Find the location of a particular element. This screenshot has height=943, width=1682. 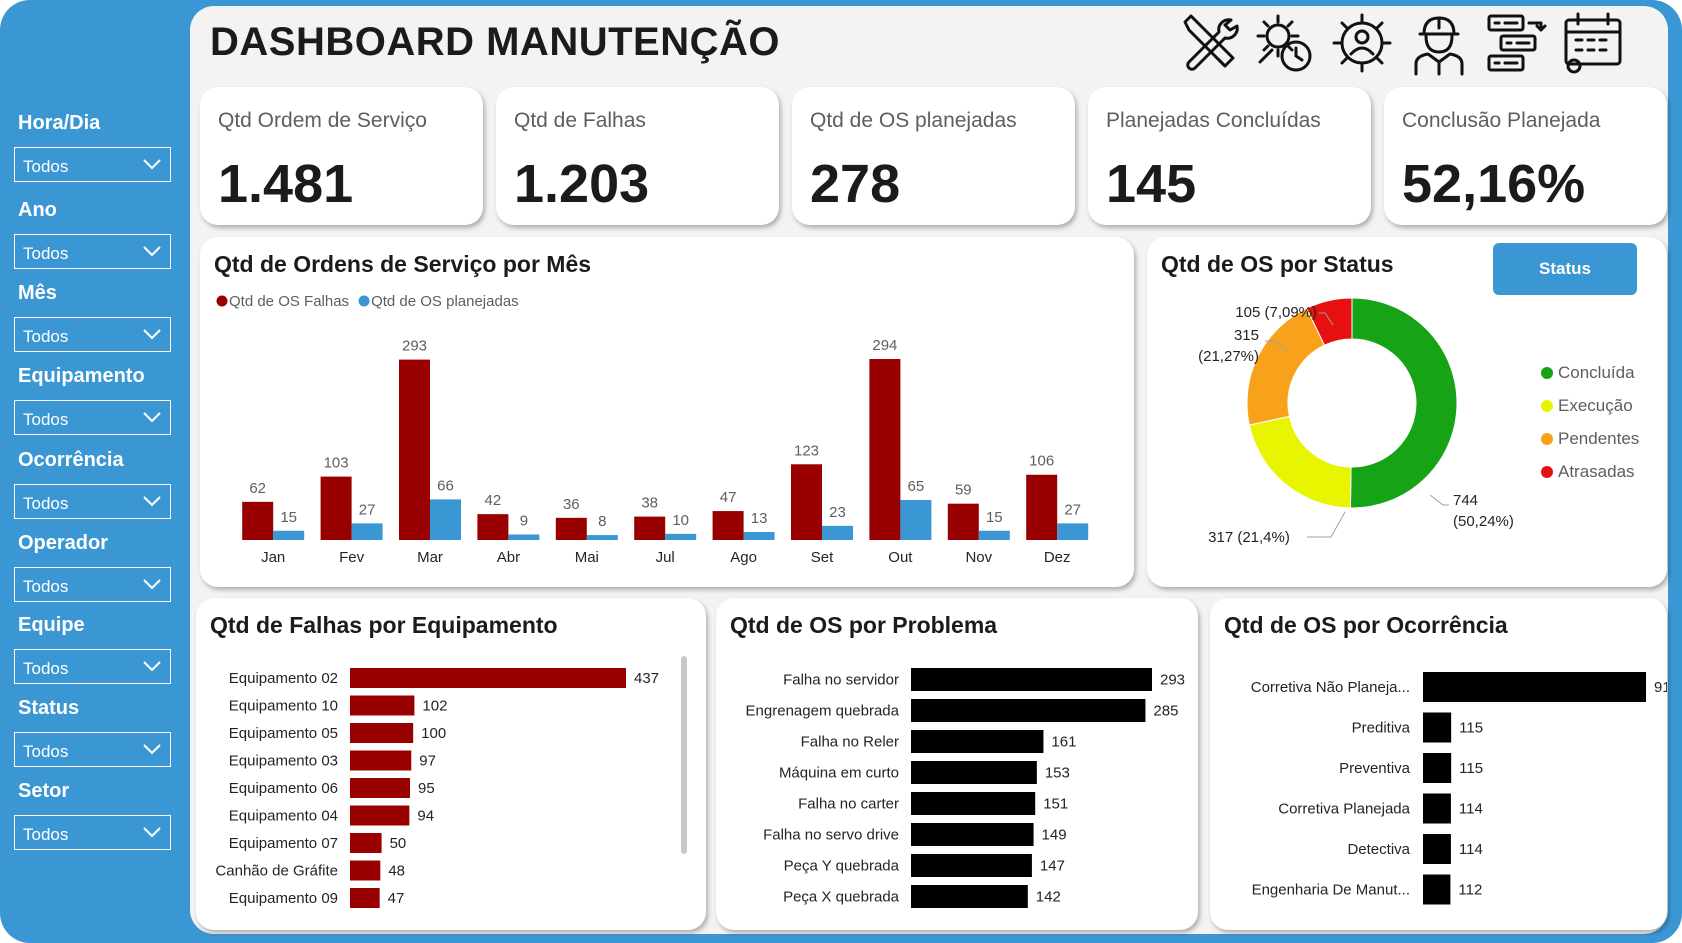

tick-label: Ago is located at coordinates (743, 557).